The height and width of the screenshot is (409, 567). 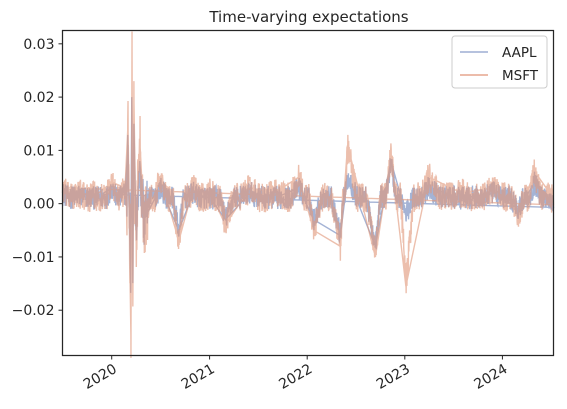 I want to click on y-tick-label: 0.01, so click(x=38, y=151).